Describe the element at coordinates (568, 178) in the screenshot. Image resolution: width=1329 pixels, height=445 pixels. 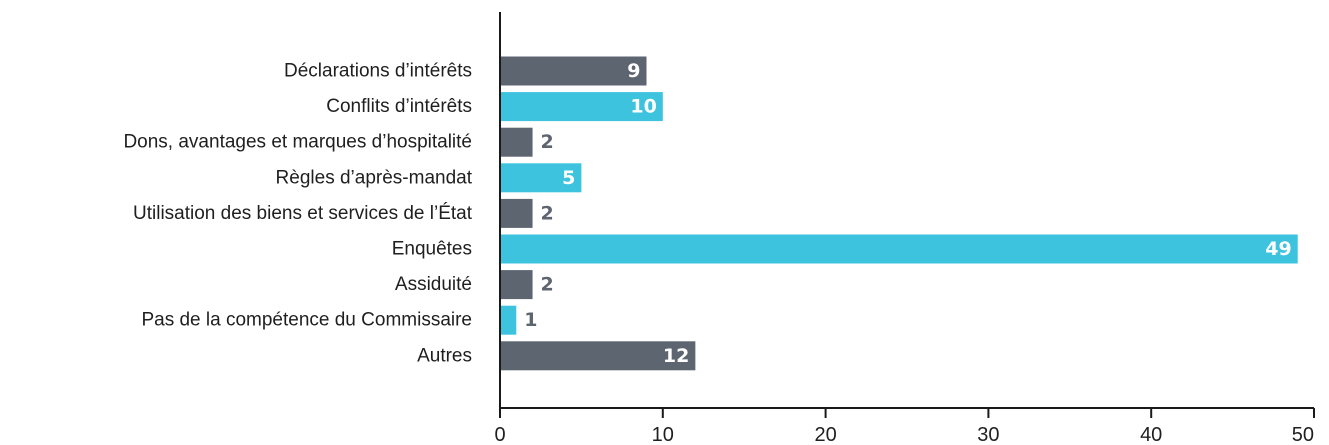
I see `value-label: 5` at that location.